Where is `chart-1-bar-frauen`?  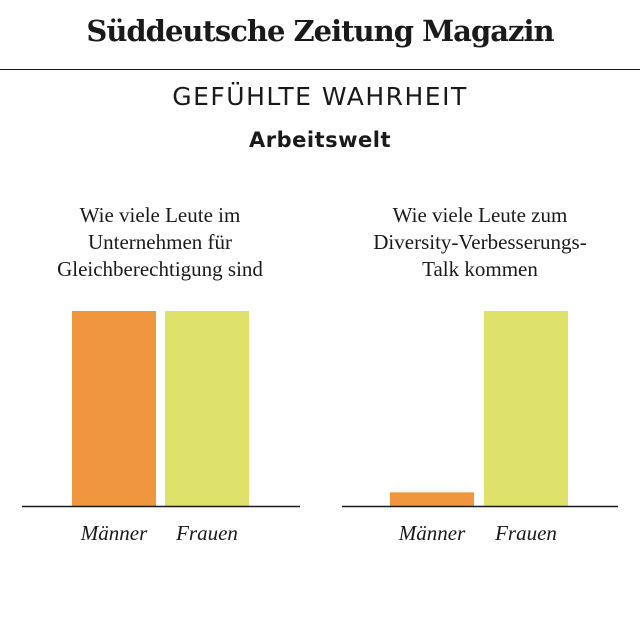 chart-1-bar-frauen is located at coordinates (207, 408).